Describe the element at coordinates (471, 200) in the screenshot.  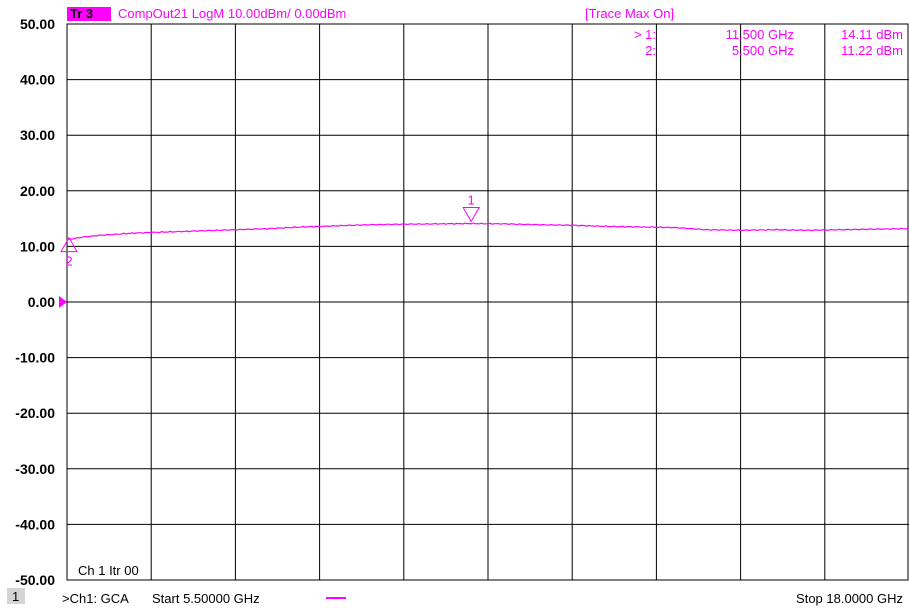
I see `marker-1-label: 1` at that location.